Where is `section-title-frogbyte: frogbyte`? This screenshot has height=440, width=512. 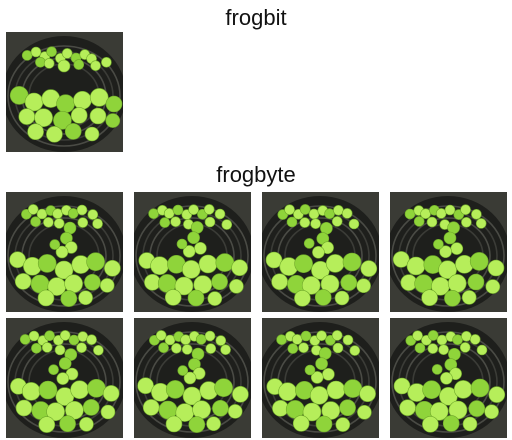 section-title-frogbyte: frogbyte is located at coordinates (256, 174).